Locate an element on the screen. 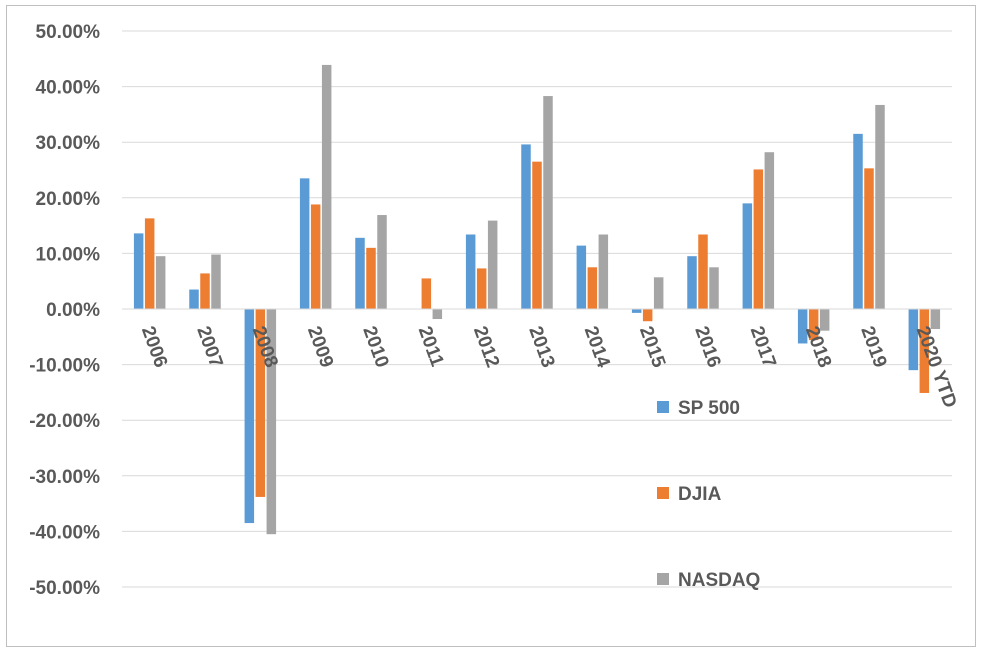  y-tick-label: 10.00% is located at coordinates (68, 254).